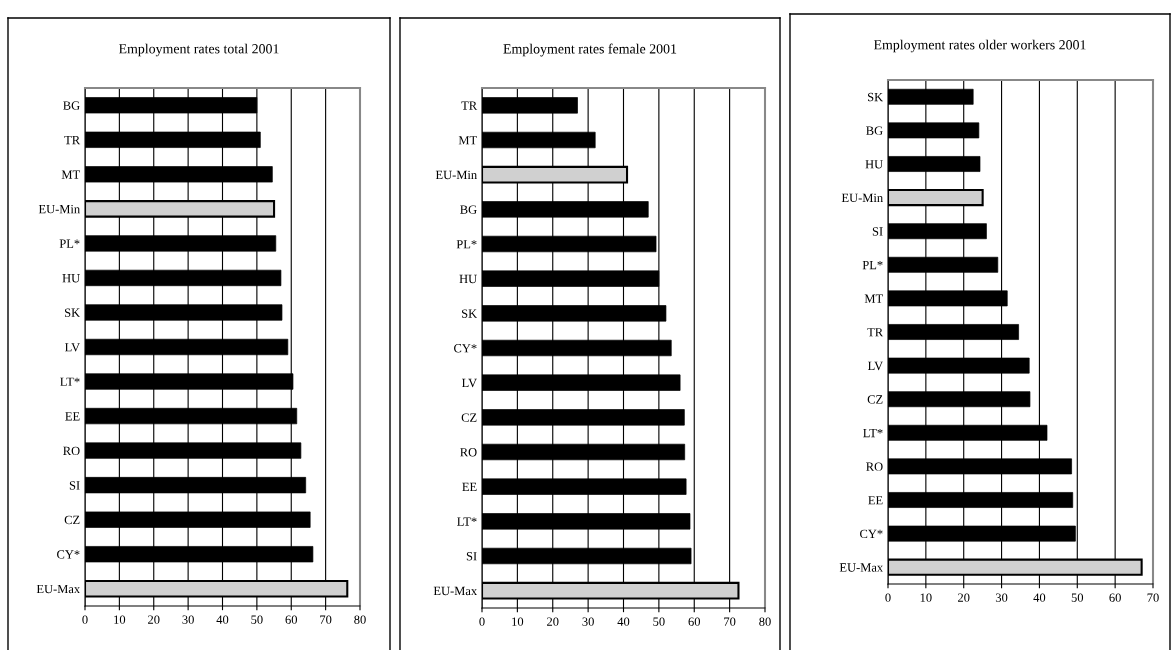  What do you see at coordinates (979, 46) in the screenshot?
I see `chart-title: Employment rates older workers 2001` at bounding box center [979, 46].